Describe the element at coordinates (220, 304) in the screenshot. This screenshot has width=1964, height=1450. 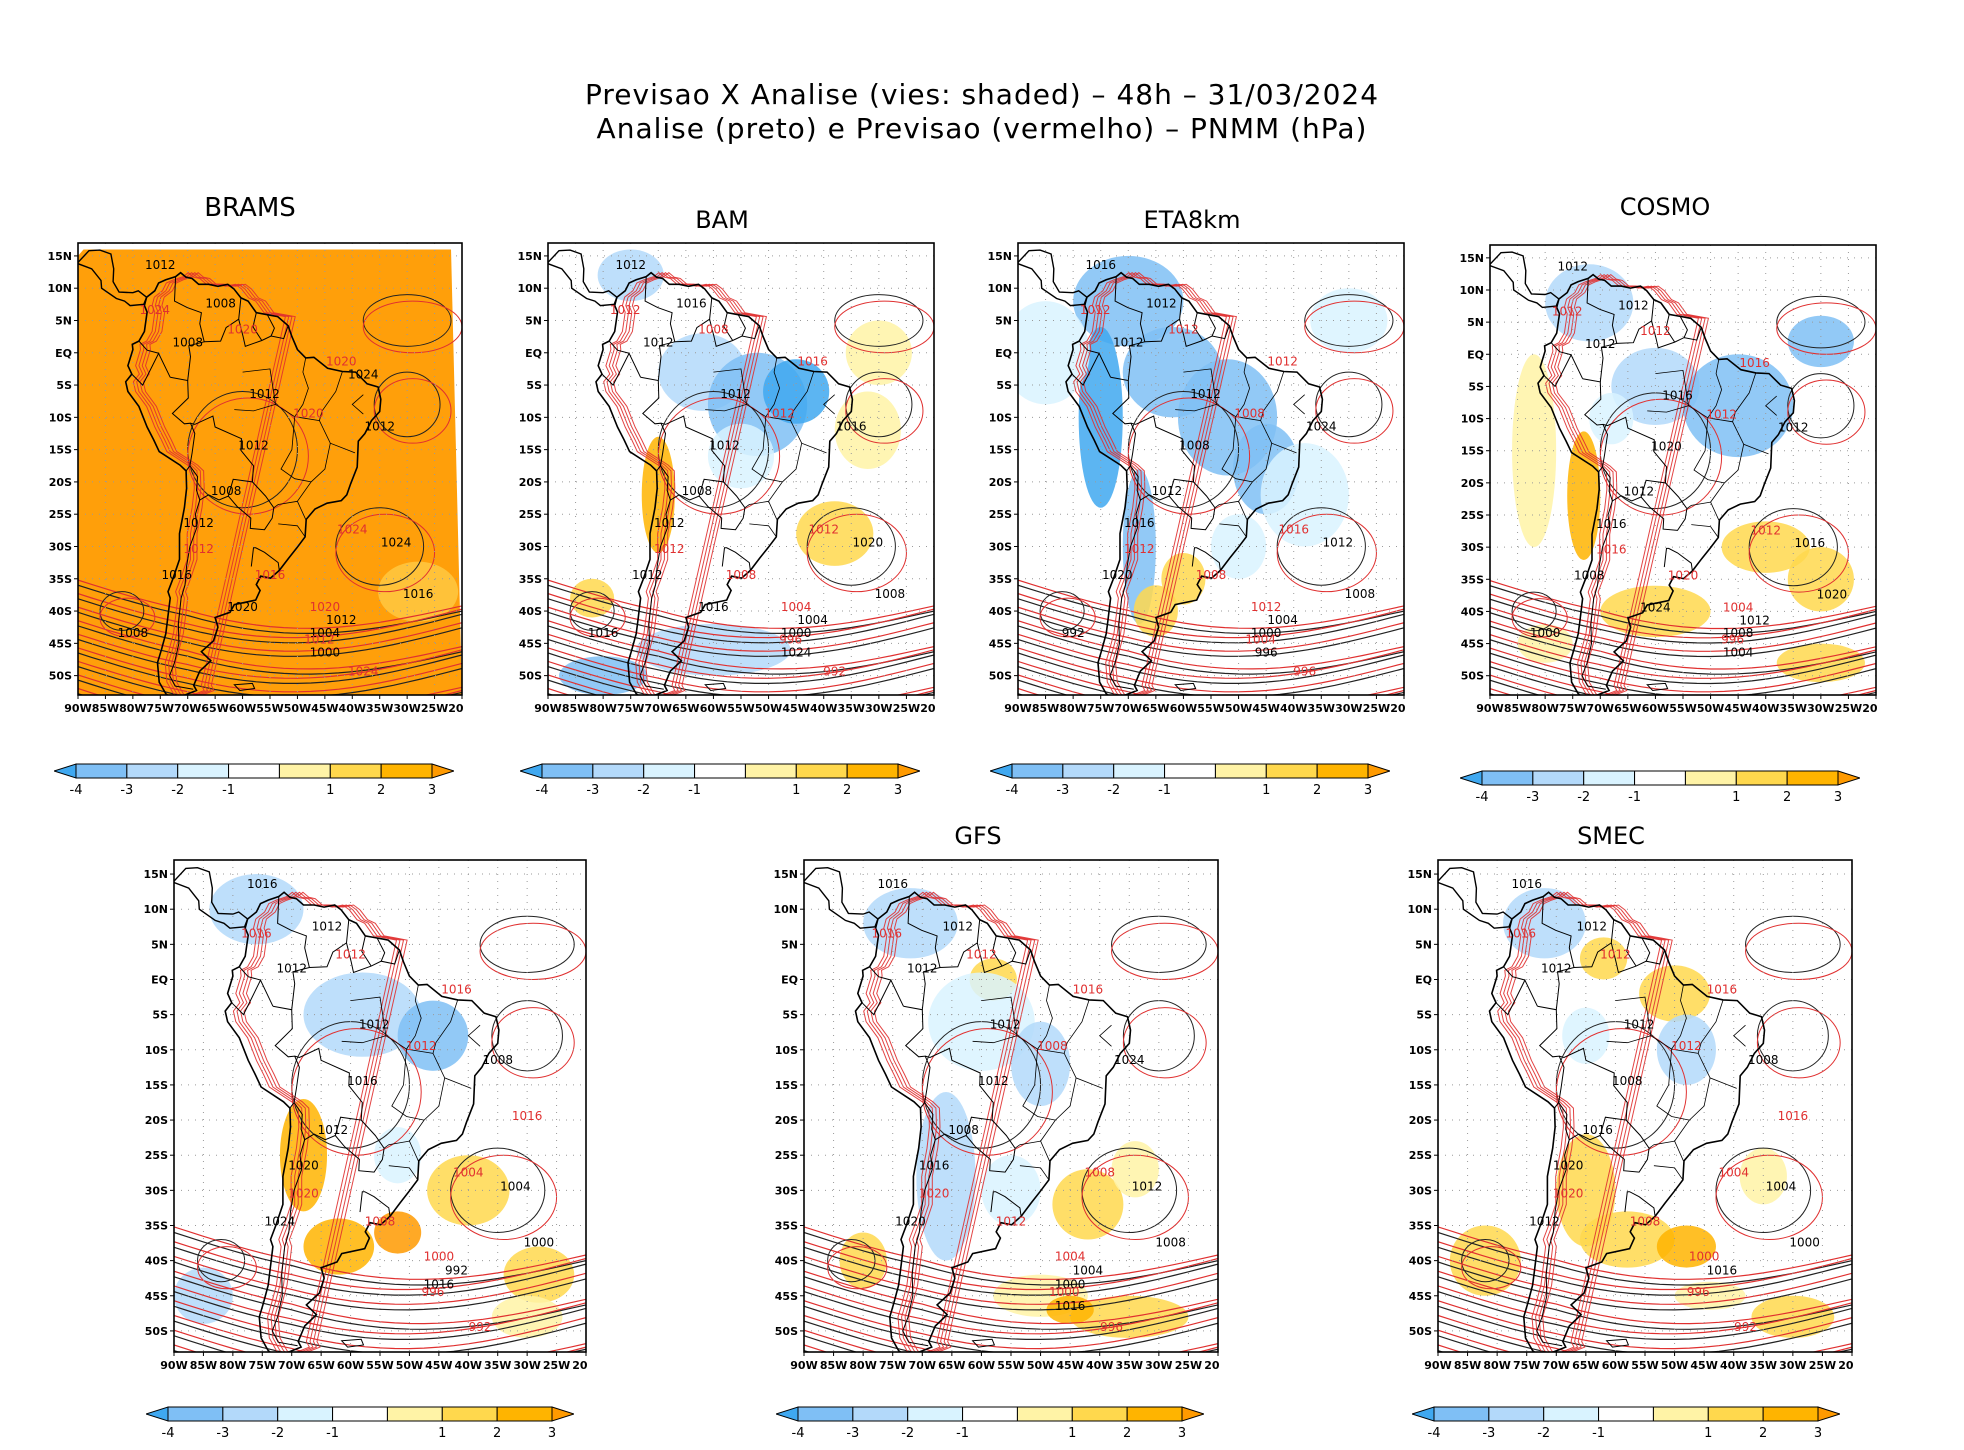
I see `isobar-label-analysis: 1008` at that location.